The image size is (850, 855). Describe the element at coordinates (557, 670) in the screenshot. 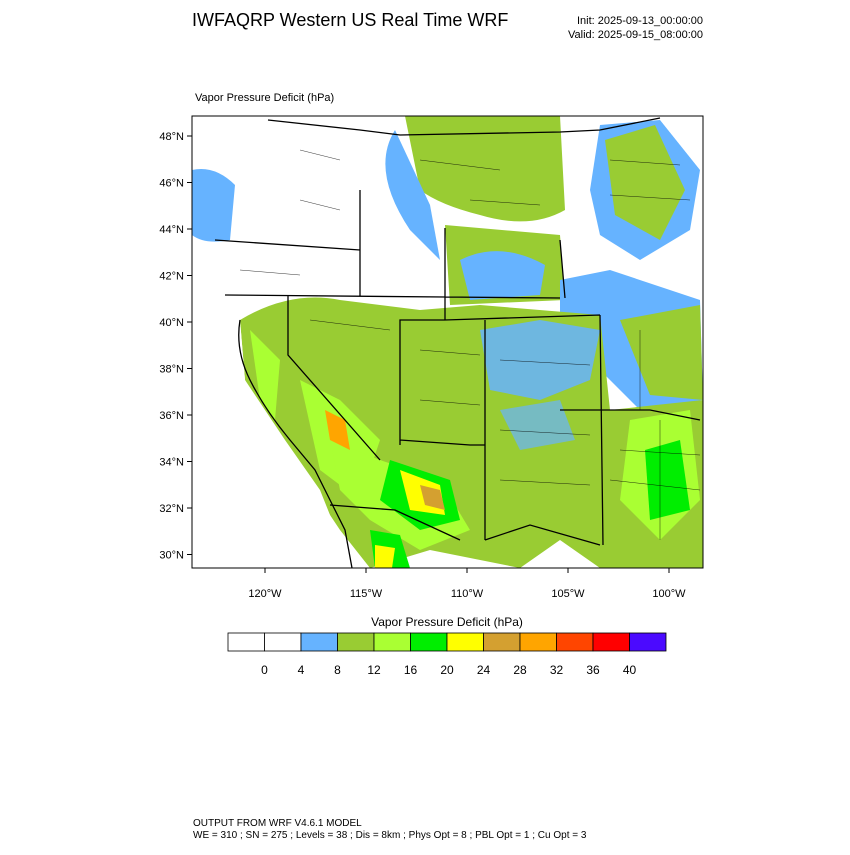

I see `colorbar-label: 32` at that location.